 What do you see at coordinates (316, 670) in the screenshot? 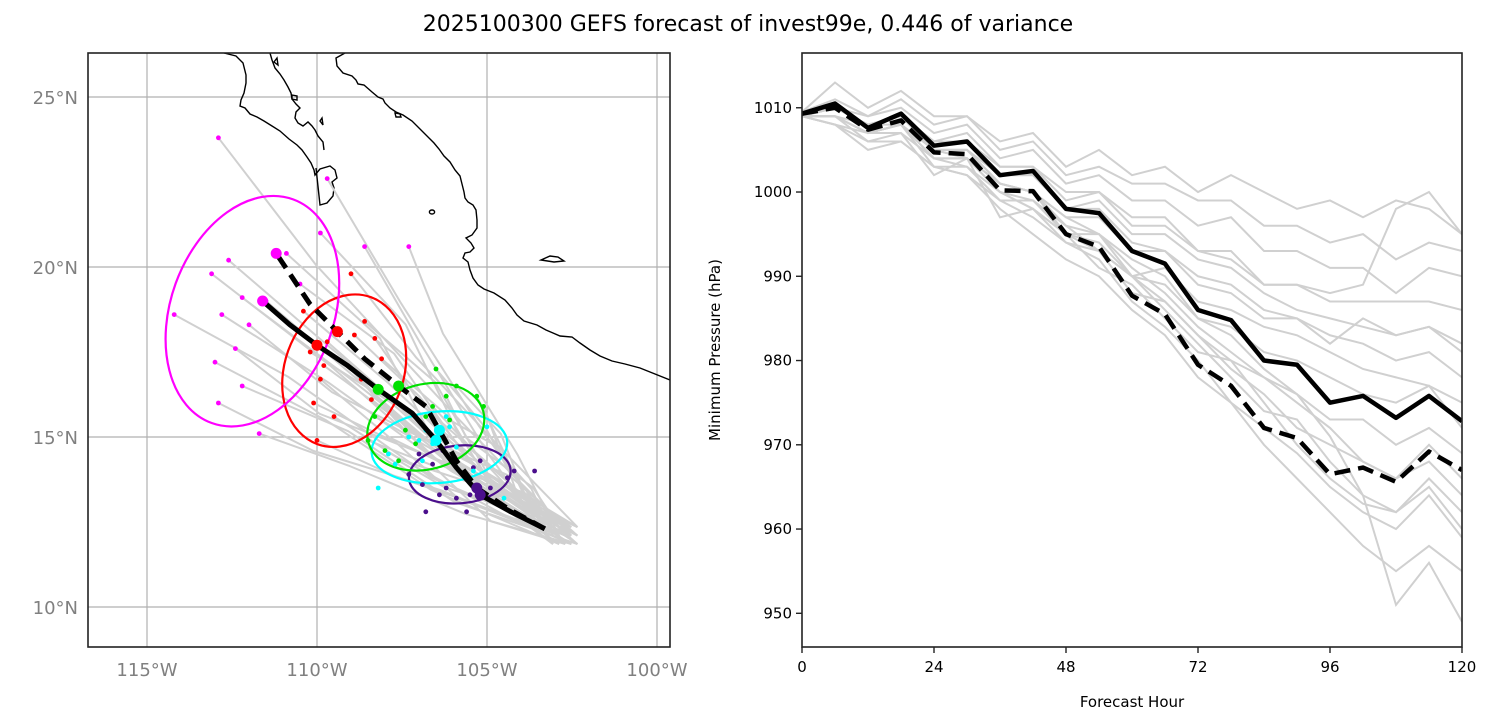
I see `lon-tick-label: 110°W` at bounding box center [316, 670].